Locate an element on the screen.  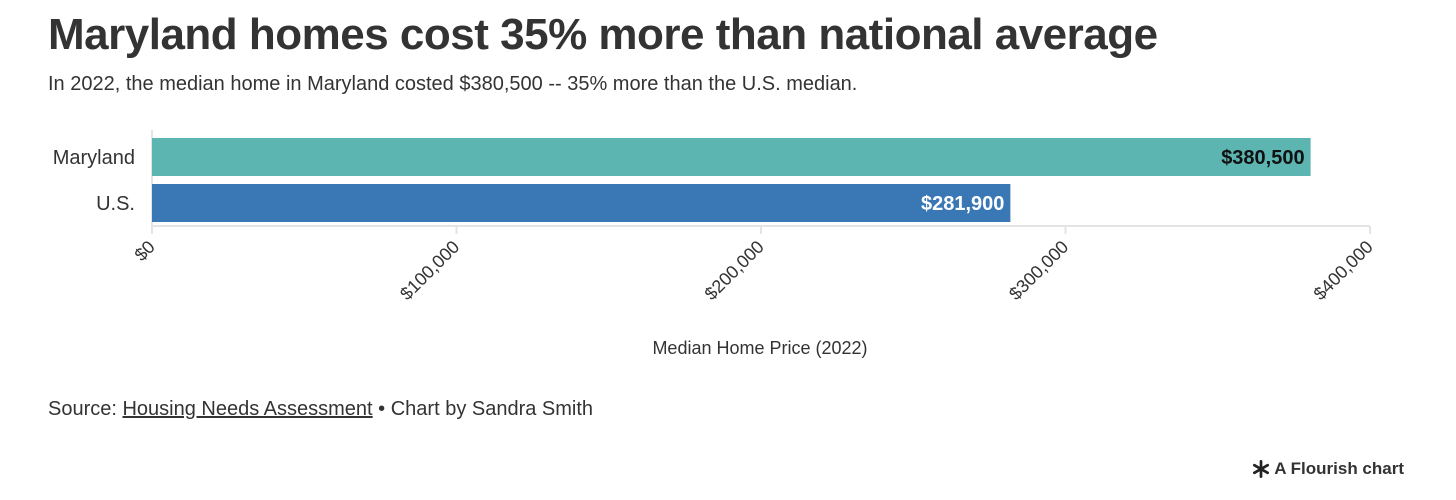
x-tick-label: $100,000 is located at coordinates (429, 270).